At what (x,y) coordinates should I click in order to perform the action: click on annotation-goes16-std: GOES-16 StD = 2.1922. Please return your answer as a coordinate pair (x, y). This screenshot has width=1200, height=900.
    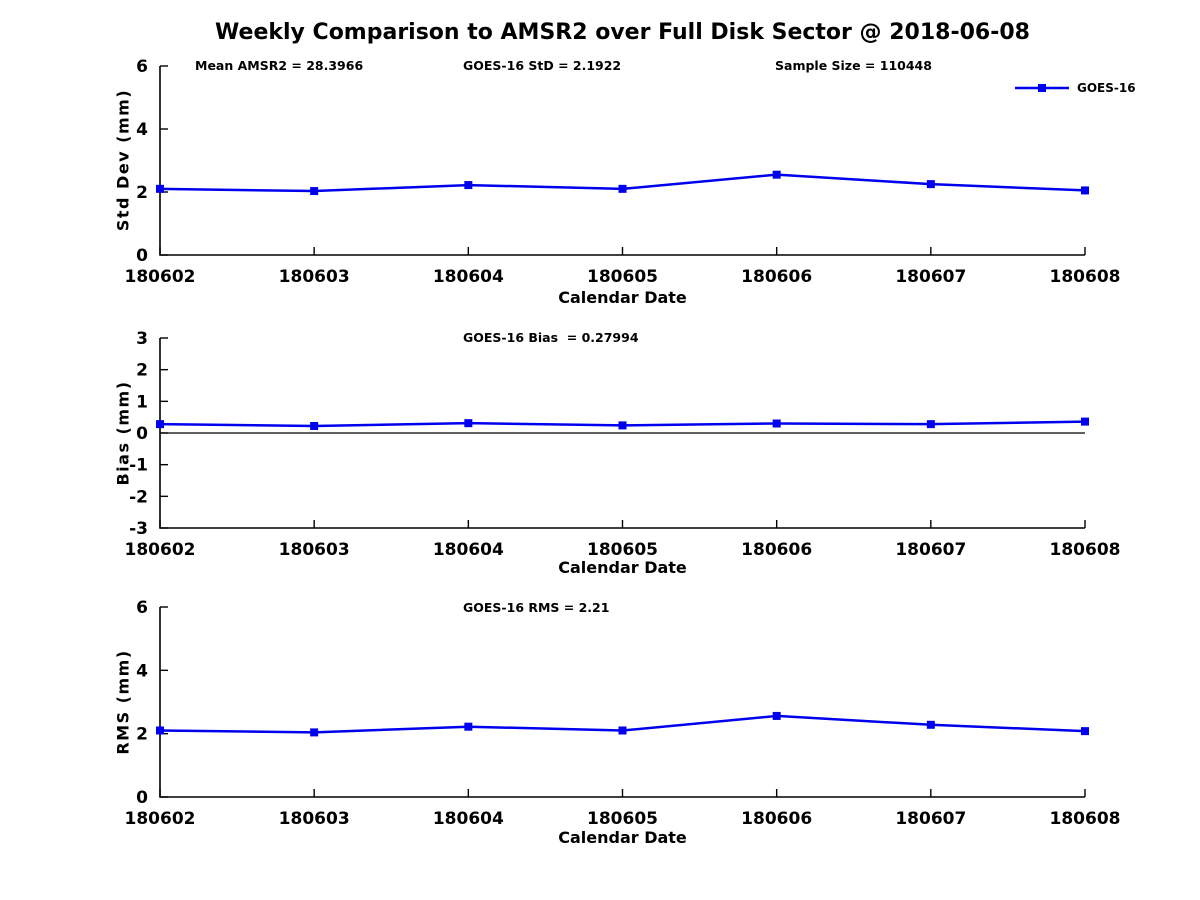
    Looking at the image, I should click on (542, 65).